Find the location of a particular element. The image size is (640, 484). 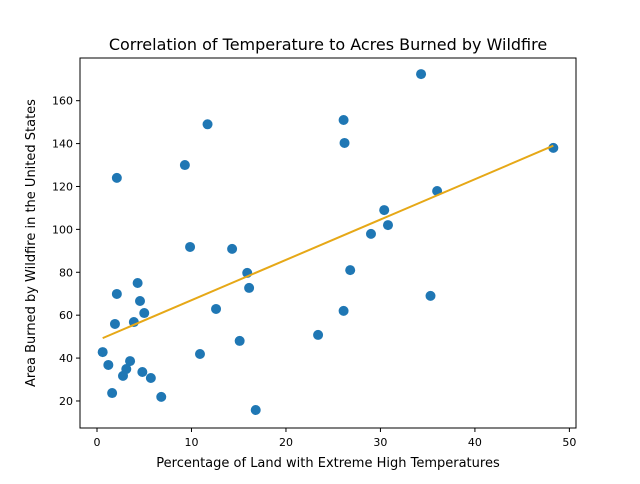

y-tick-label: 40 is located at coordinates (66, 358).